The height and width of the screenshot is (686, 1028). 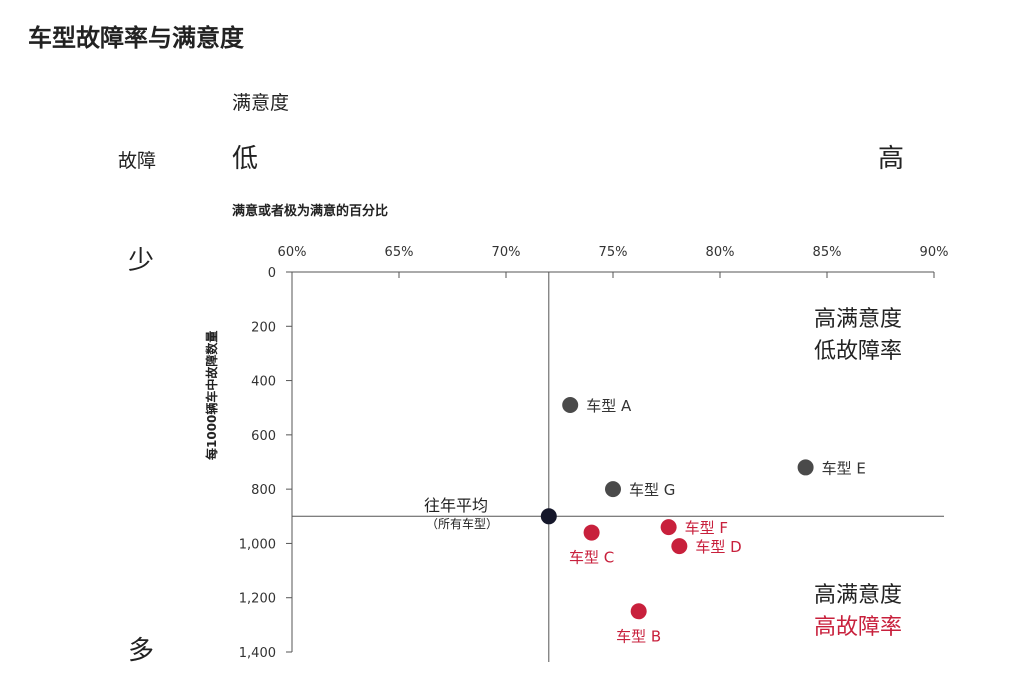 What do you see at coordinates (257, 599) in the screenshot?
I see `y-tick-label: 1,200` at bounding box center [257, 599].